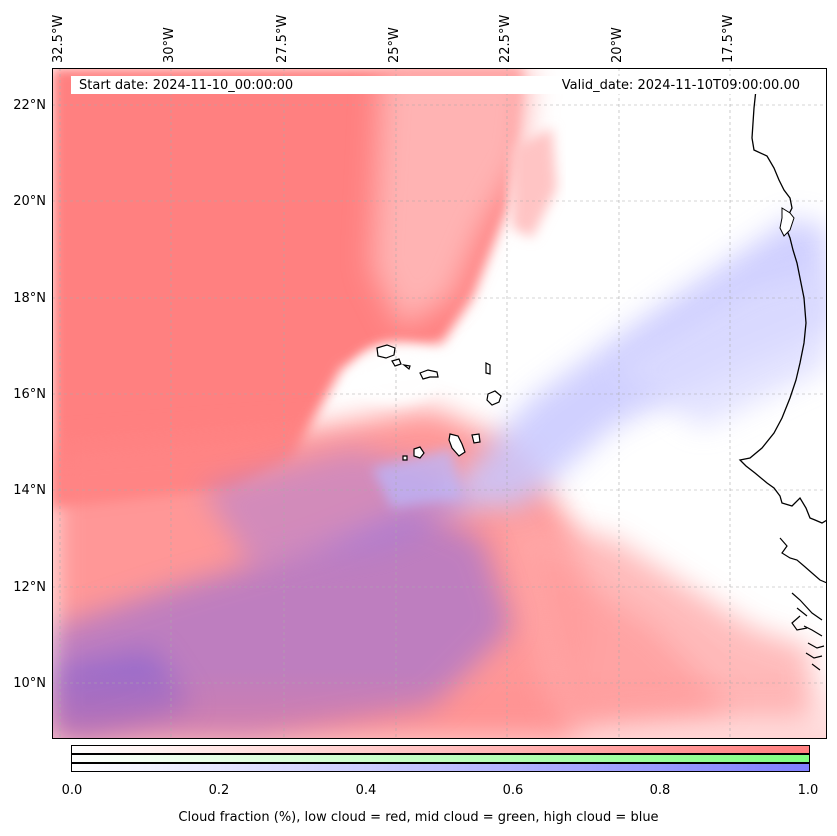 This screenshot has width=837, height=836. What do you see at coordinates (441, 85) in the screenshot?
I see `date-header-box` at bounding box center [441, 85].